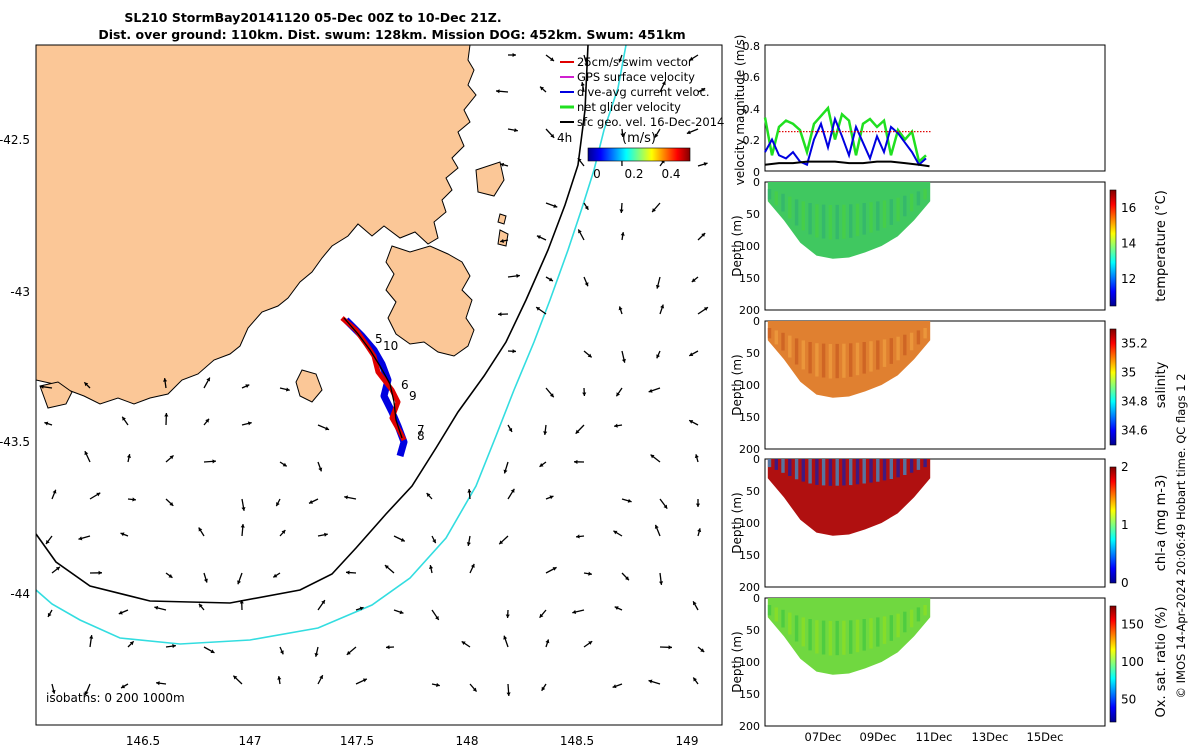  Describe the element at coordinates (753, 353) in the screenshot. I see `depth-tick: 50` at that location.